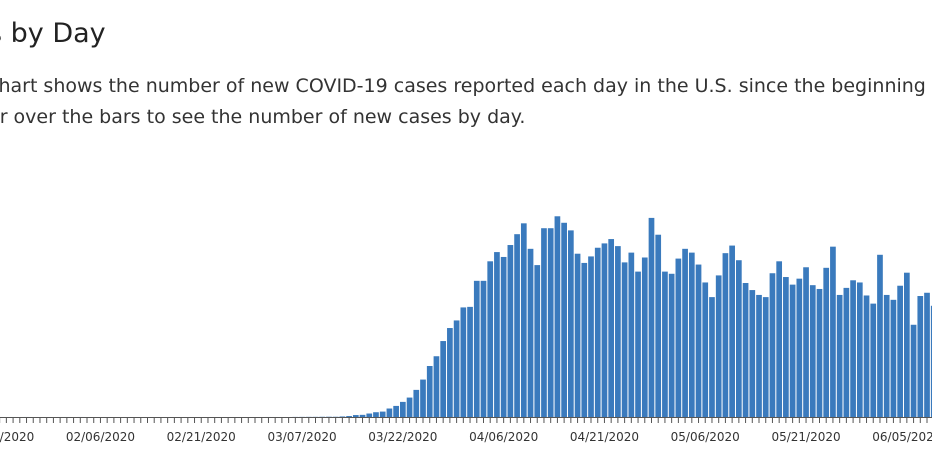 This screenshot has height=470, width=932. Describe the element at coordinates (402, 437) in the screenshot. I see `x-tick-label: 03/22/2020` at that location.